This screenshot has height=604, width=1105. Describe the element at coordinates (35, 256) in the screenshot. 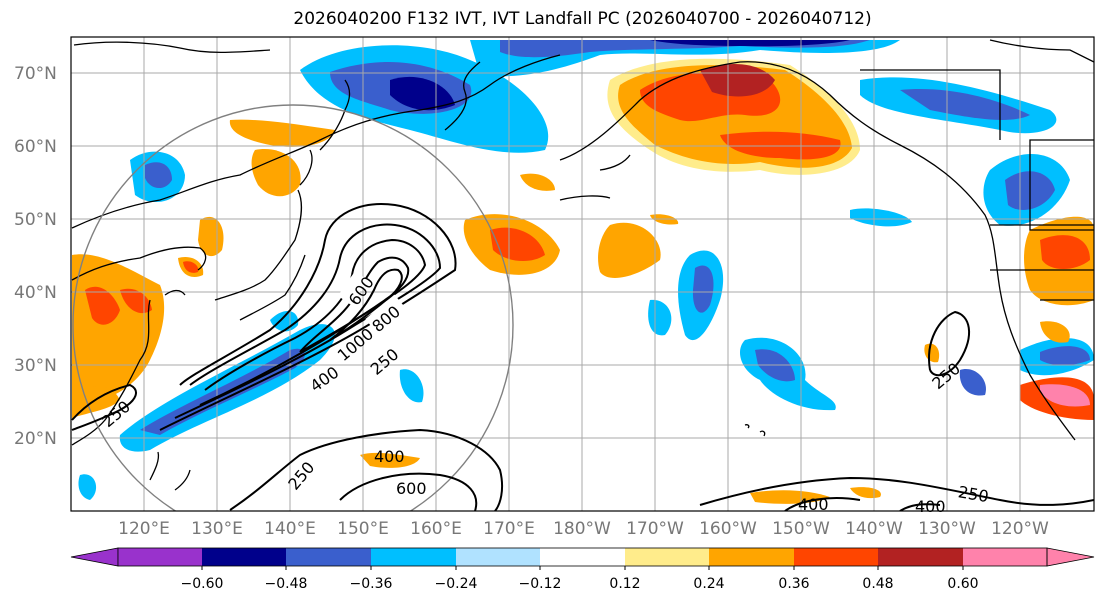

I see `latitude-labels: 70°N 60°N 50°N 40°N 30°N 20°N` at that location.